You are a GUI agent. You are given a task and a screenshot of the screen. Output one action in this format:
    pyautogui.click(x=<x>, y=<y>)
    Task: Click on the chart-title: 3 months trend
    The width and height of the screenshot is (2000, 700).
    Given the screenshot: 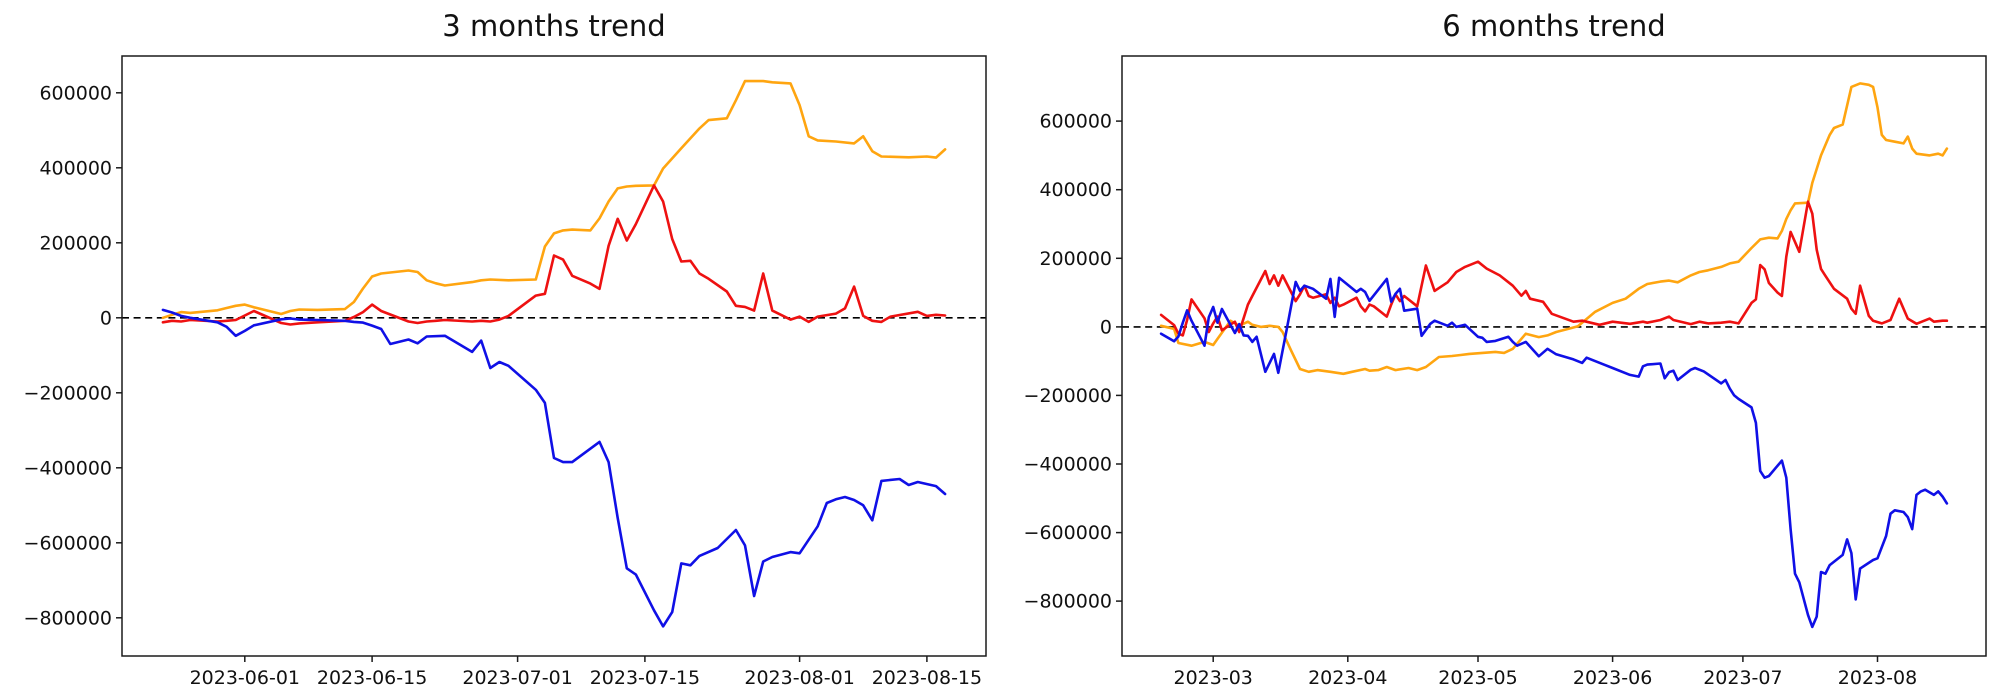 What is the action you would take?
    pyautogui.click(x=554, y=26)
    